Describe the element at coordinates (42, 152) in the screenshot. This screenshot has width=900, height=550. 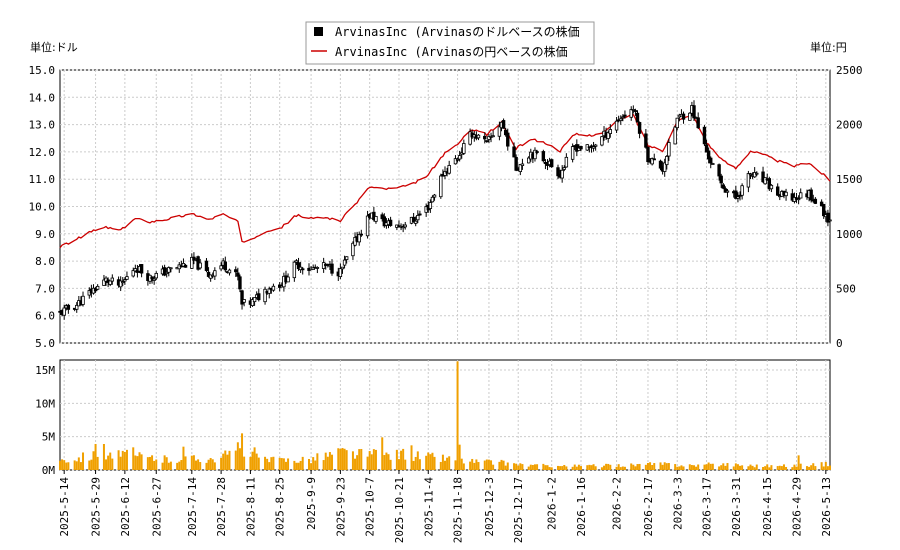
I see `price-tick-label: 12.0` at that location.